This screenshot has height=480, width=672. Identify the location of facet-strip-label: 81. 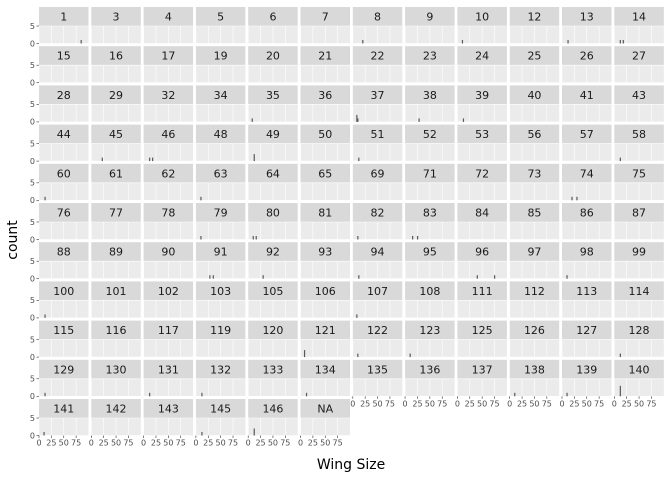
(325, 213).